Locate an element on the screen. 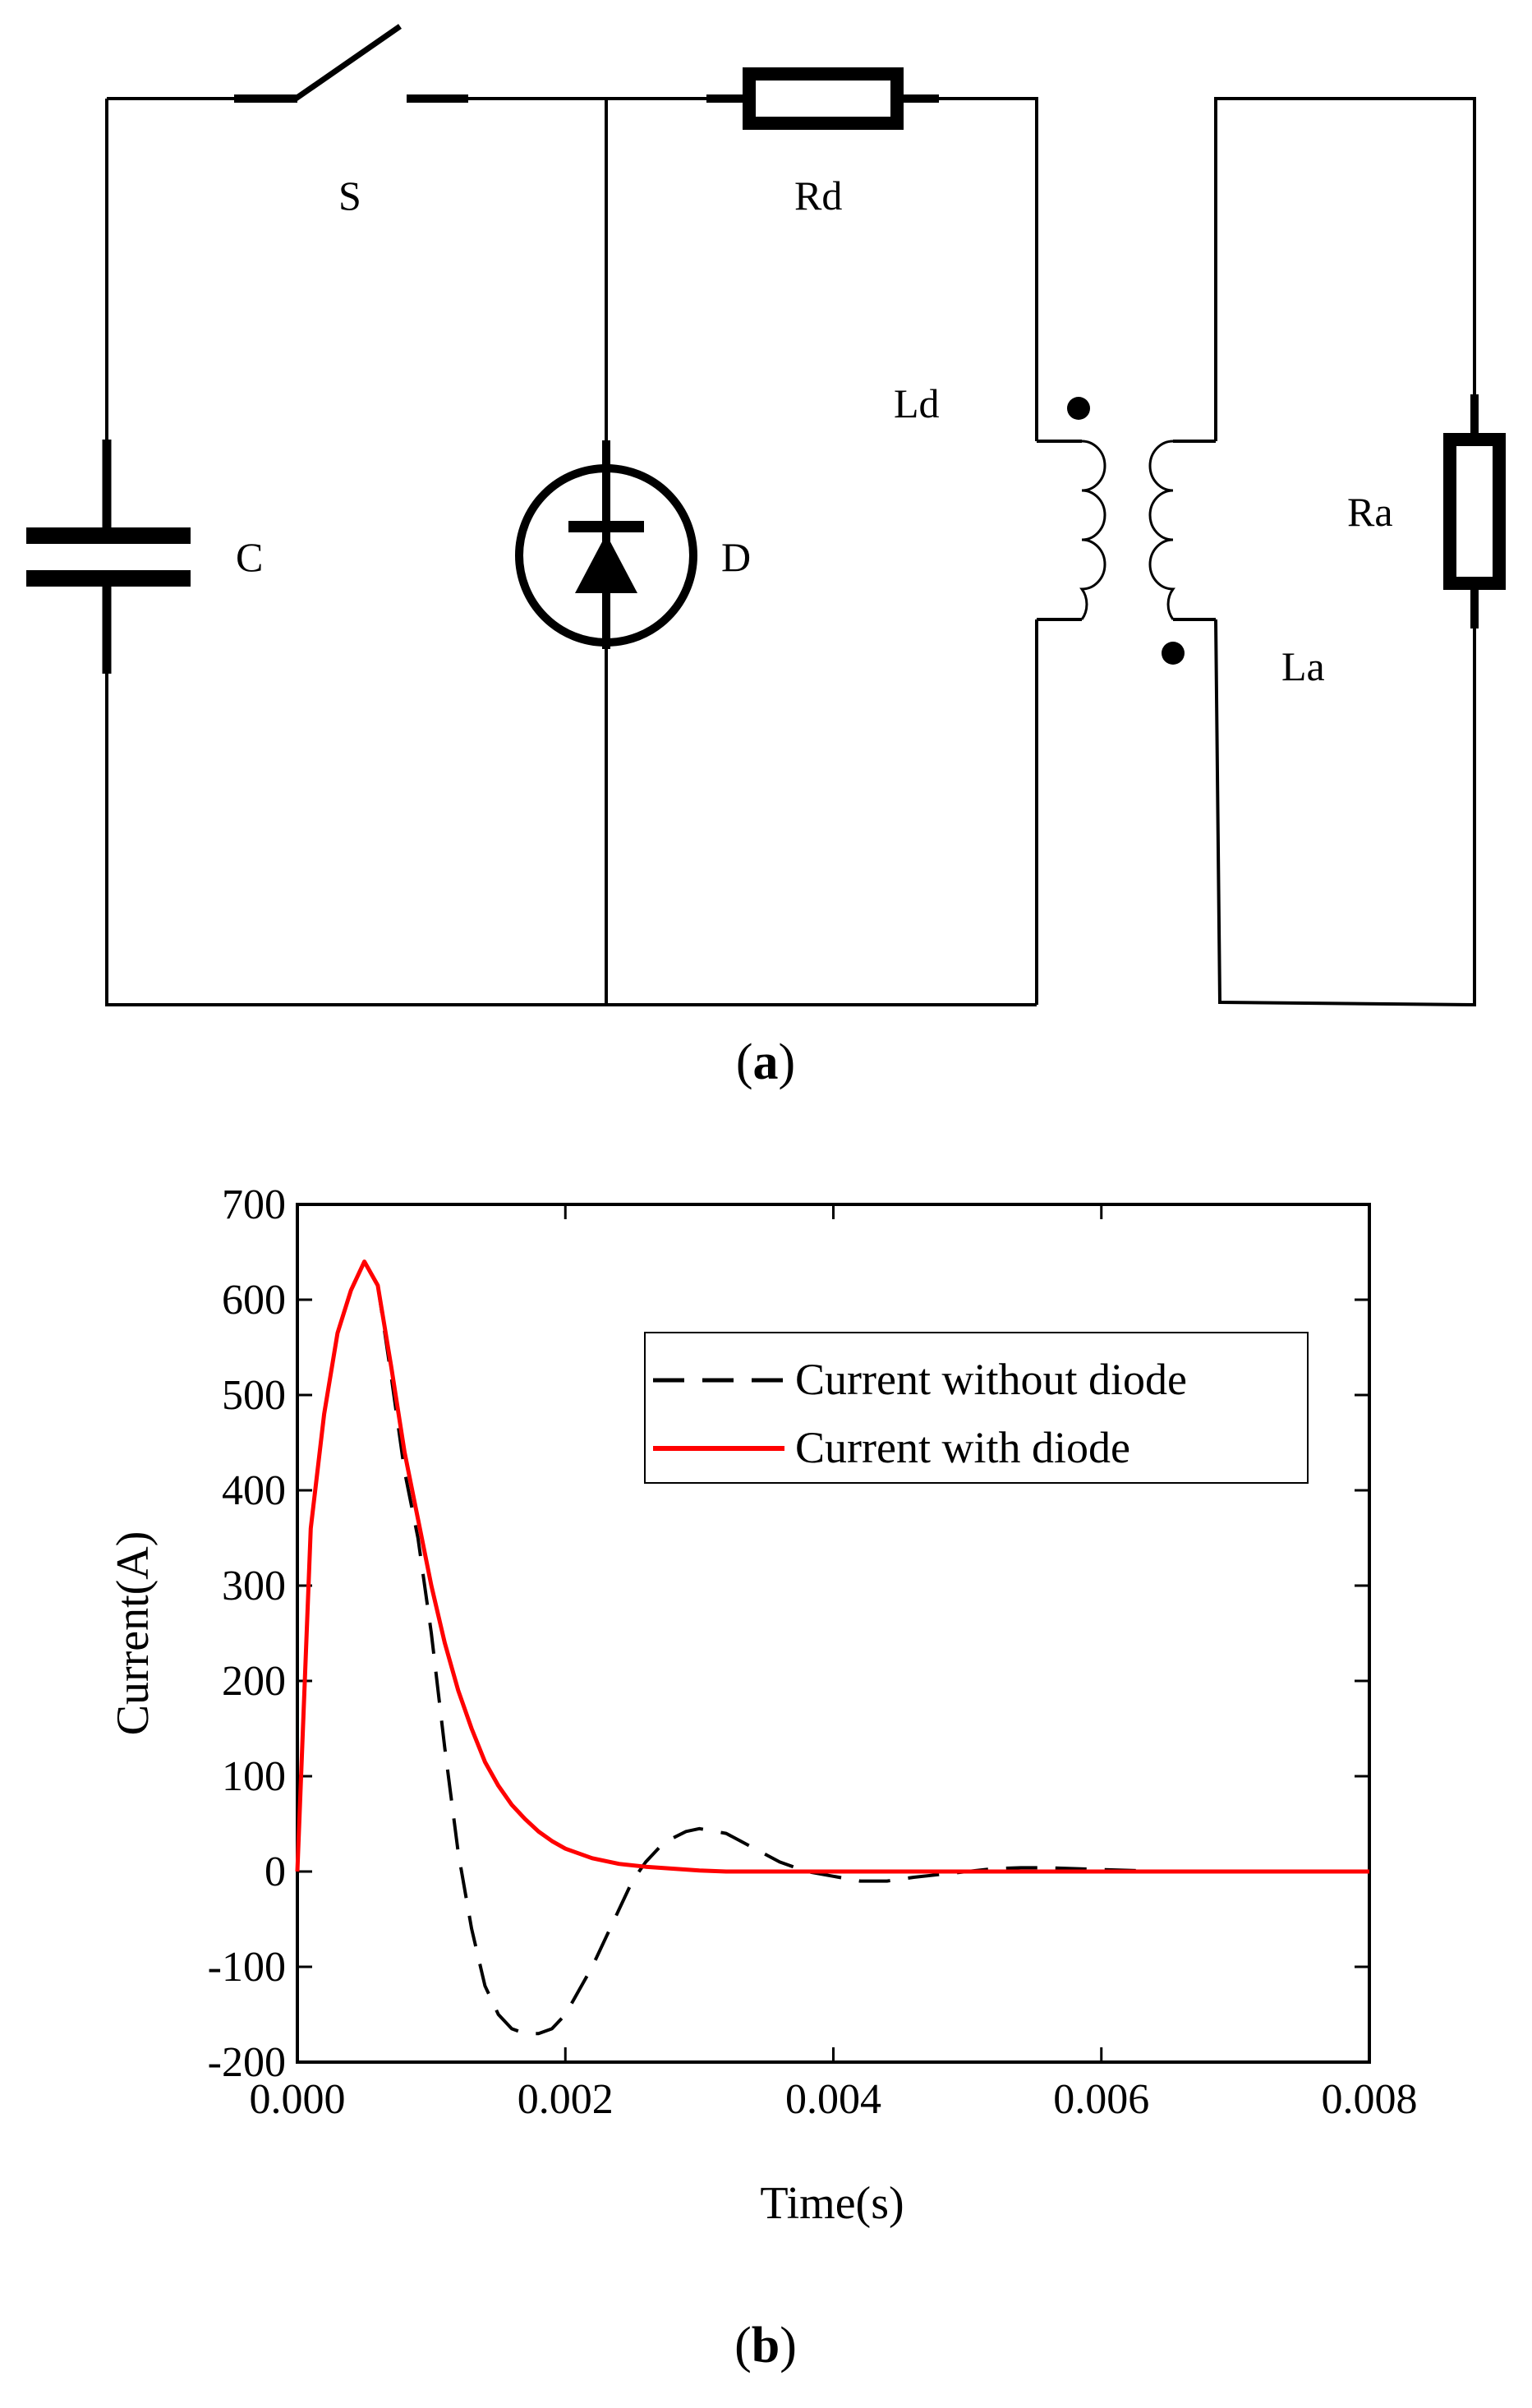 This screenshot has width=1532, height=2408. legend-label-without-diode: Current without diode is located at coordinates (991, 1379).